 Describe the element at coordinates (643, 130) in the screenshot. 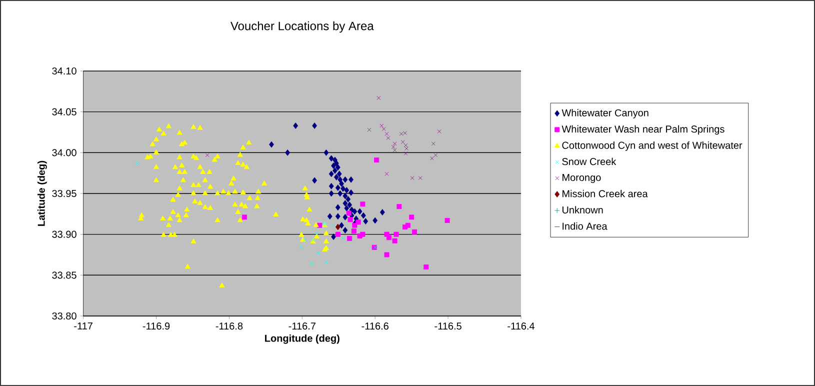

I see `legend-label: Whitewater Wash near Palm Springs` at that location.